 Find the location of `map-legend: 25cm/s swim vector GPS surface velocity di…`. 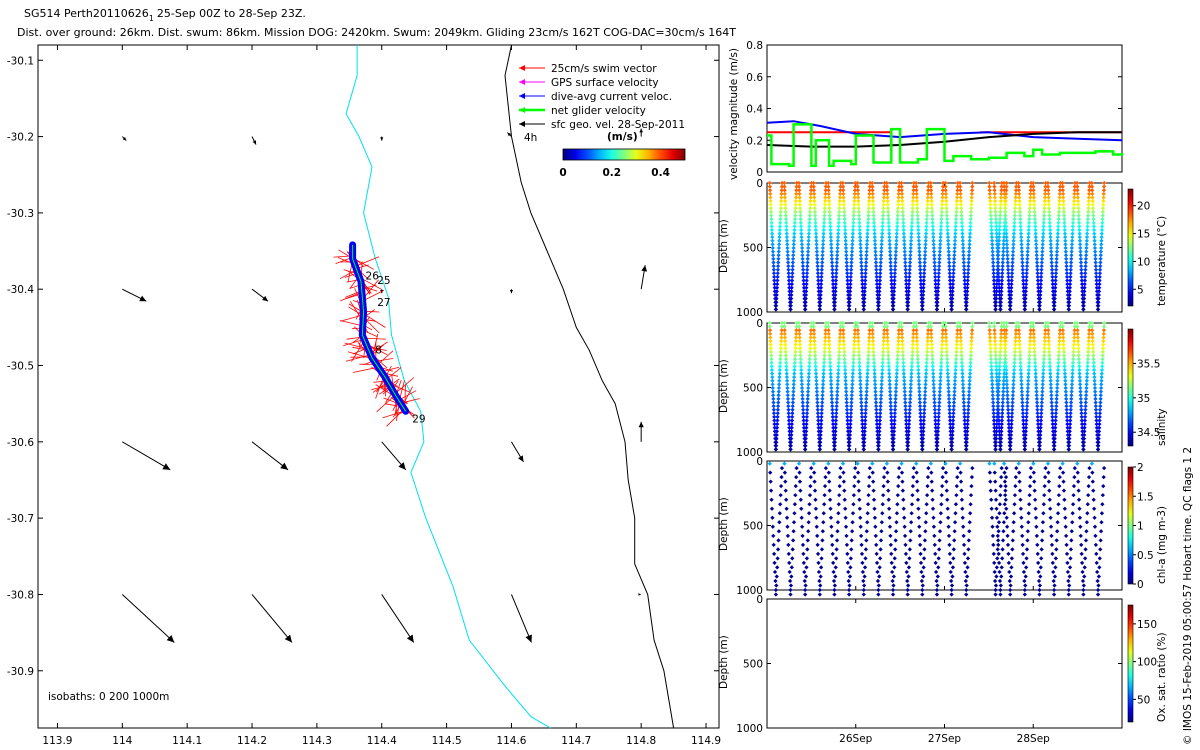

map-legend: 25cm/s swim vector GPS surface velocity di… is located at coordinates (602, 97).